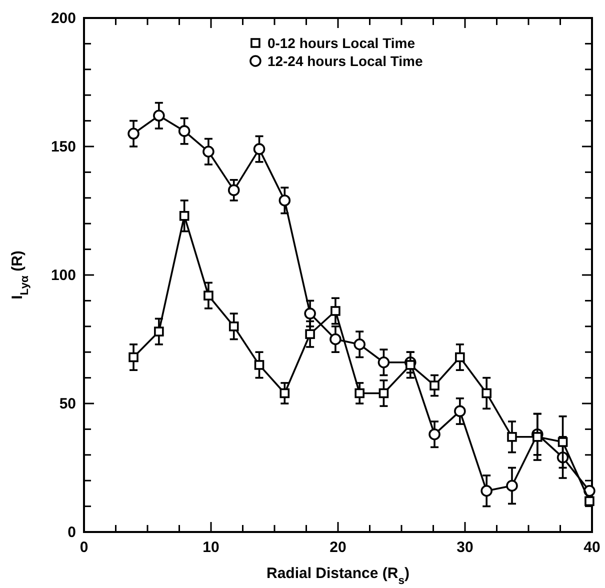  I want to click on y-tick-label: 0, so click(72, 532).